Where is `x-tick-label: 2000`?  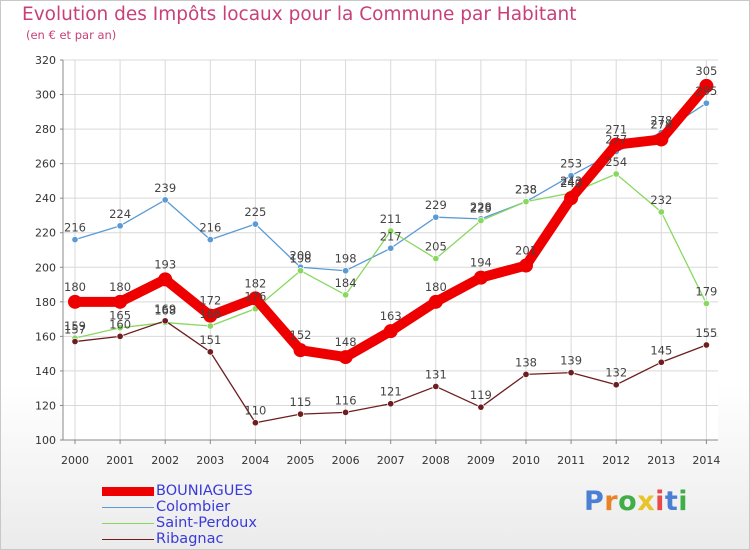
x-tick-label: 2000 is located at coordinates (75, 460).